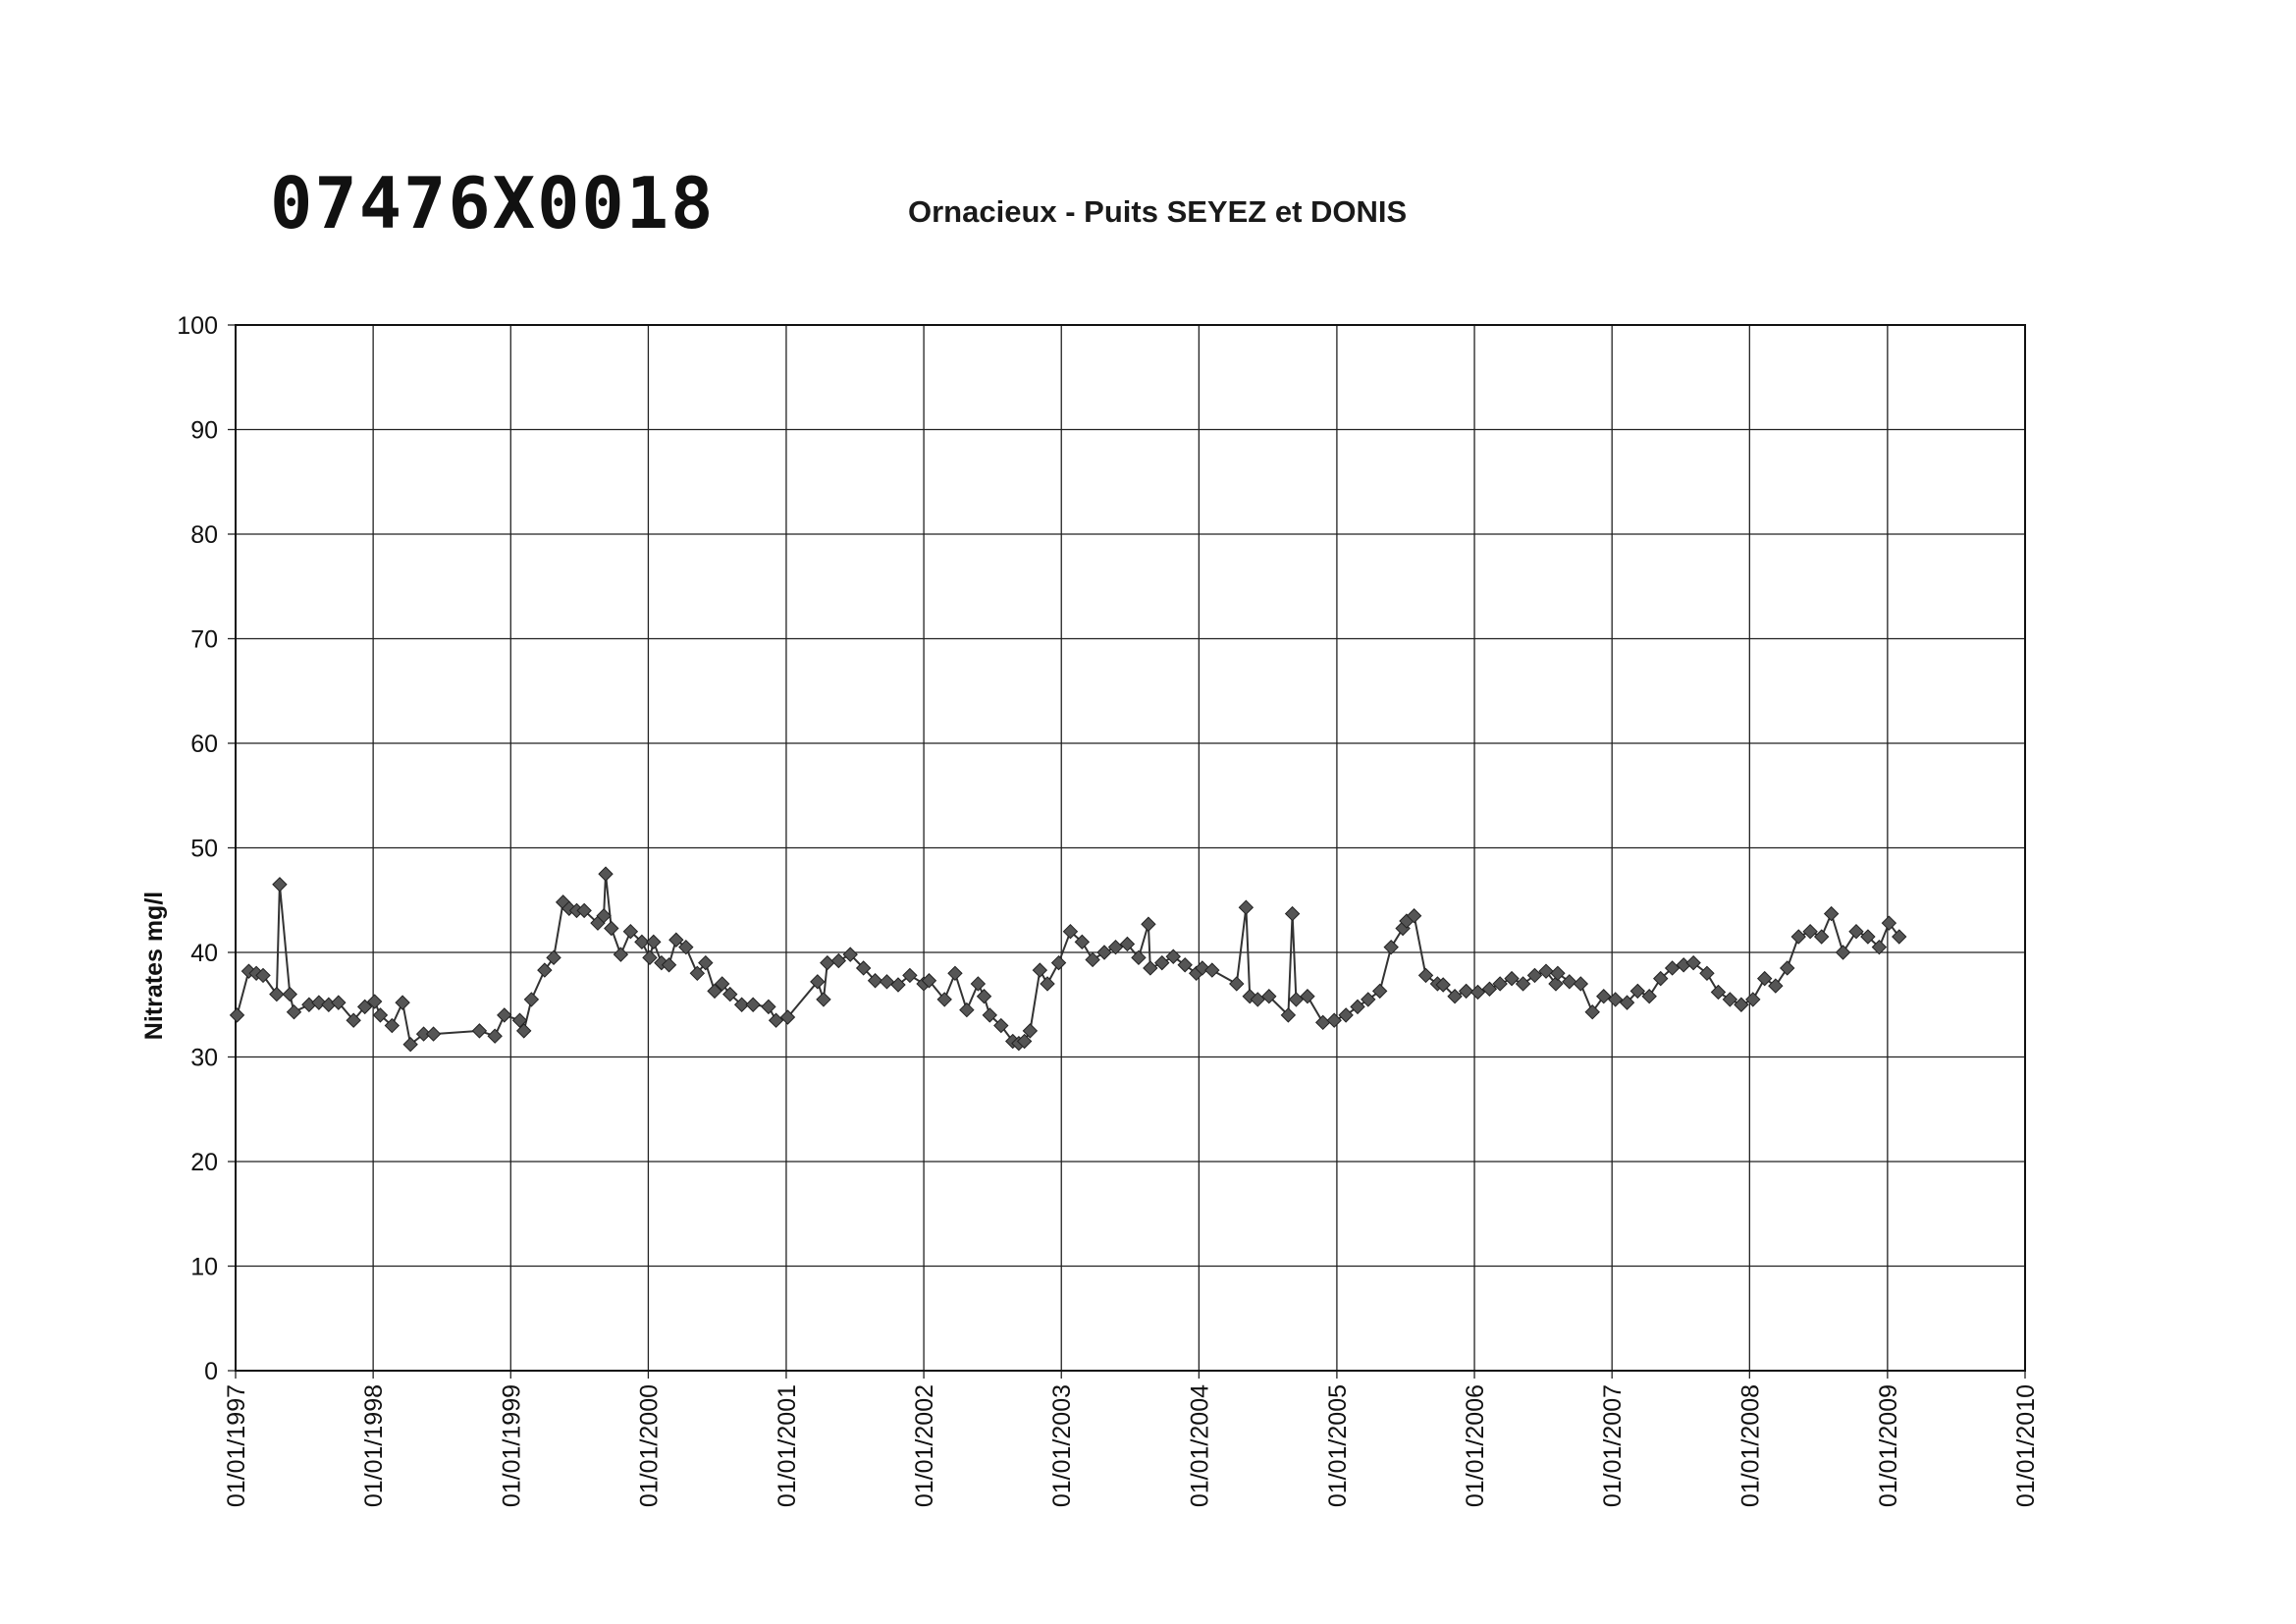 Image resolution: width=2296 pixels, height=1624 pixels. Describe the element at coordinates (1750, 1445) in the screenshot. I see `x-tick-label: 01/01/2008` at that location.